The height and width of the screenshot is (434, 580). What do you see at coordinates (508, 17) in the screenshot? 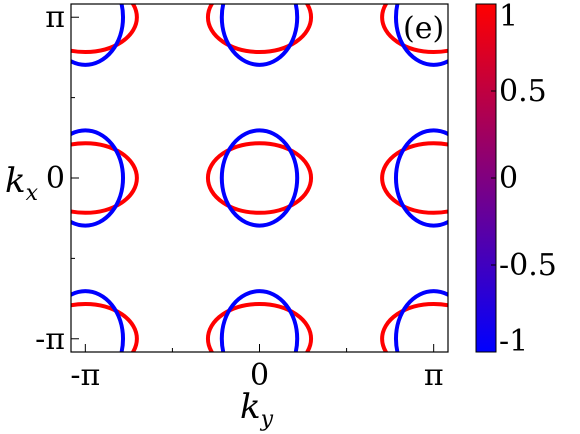
I see `colorbar-tick-label-0: 1` at bounding box center [508, 17].